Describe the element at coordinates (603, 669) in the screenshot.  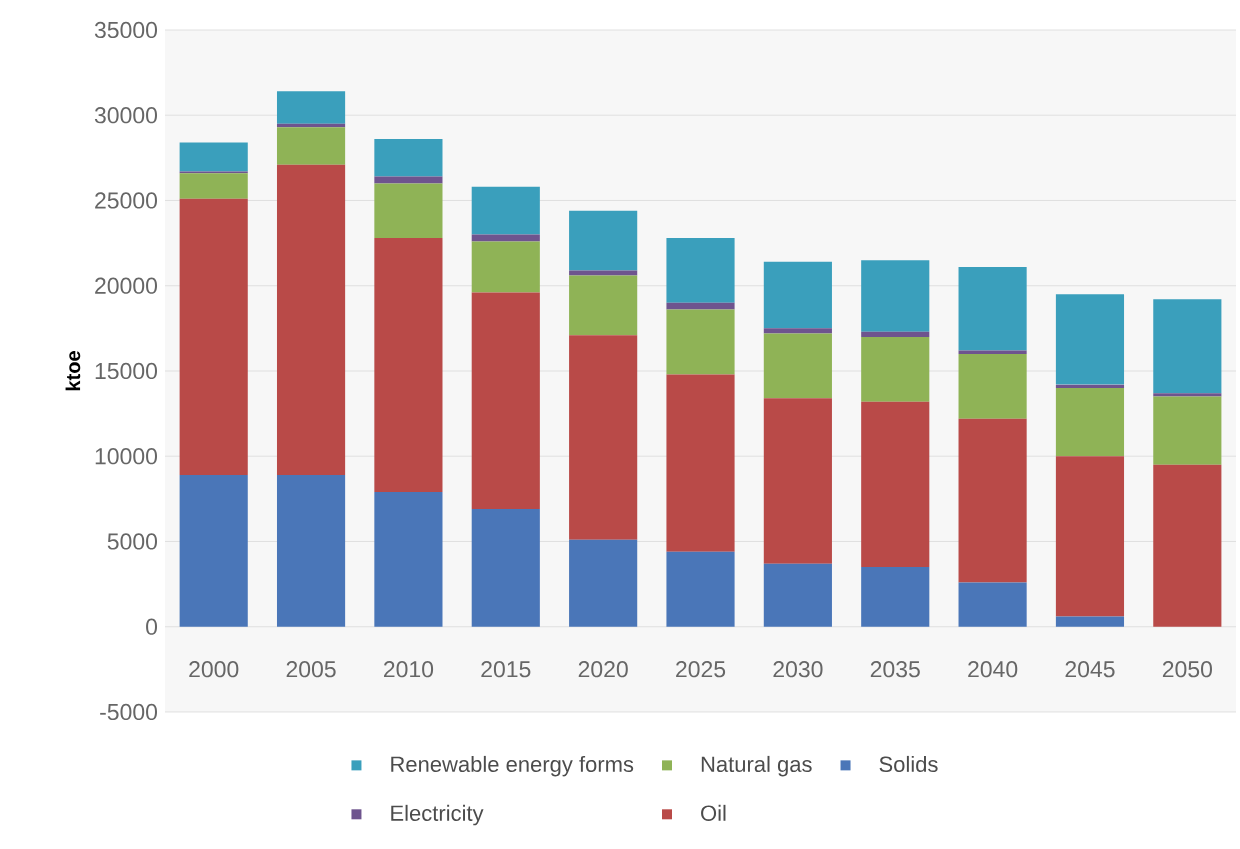
I see `x-tick-label: 2020` at that location.